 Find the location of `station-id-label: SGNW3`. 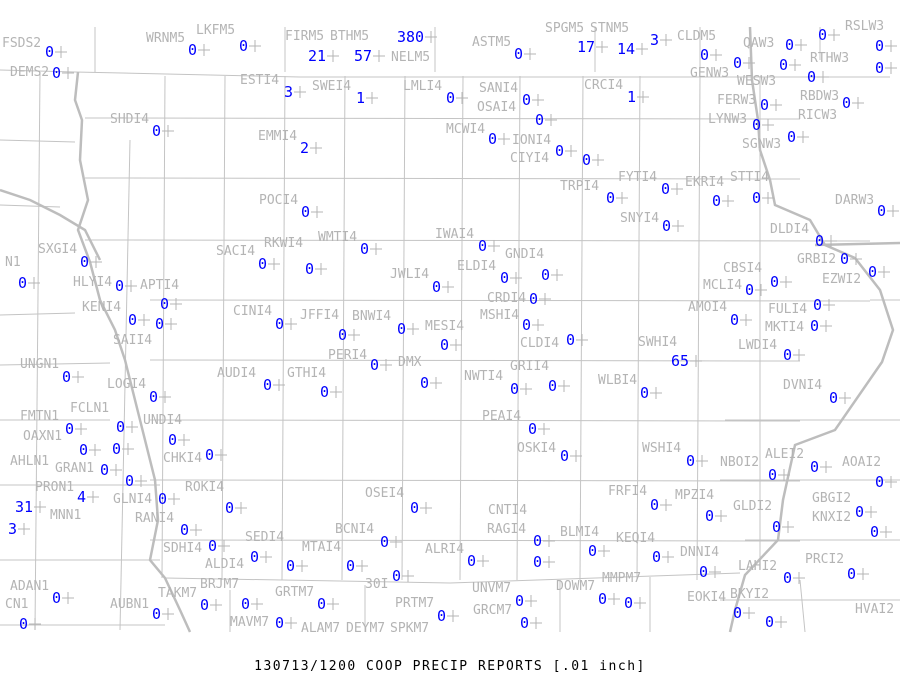

station-id-label: SGNW3 is located at coordinates (761, 144).